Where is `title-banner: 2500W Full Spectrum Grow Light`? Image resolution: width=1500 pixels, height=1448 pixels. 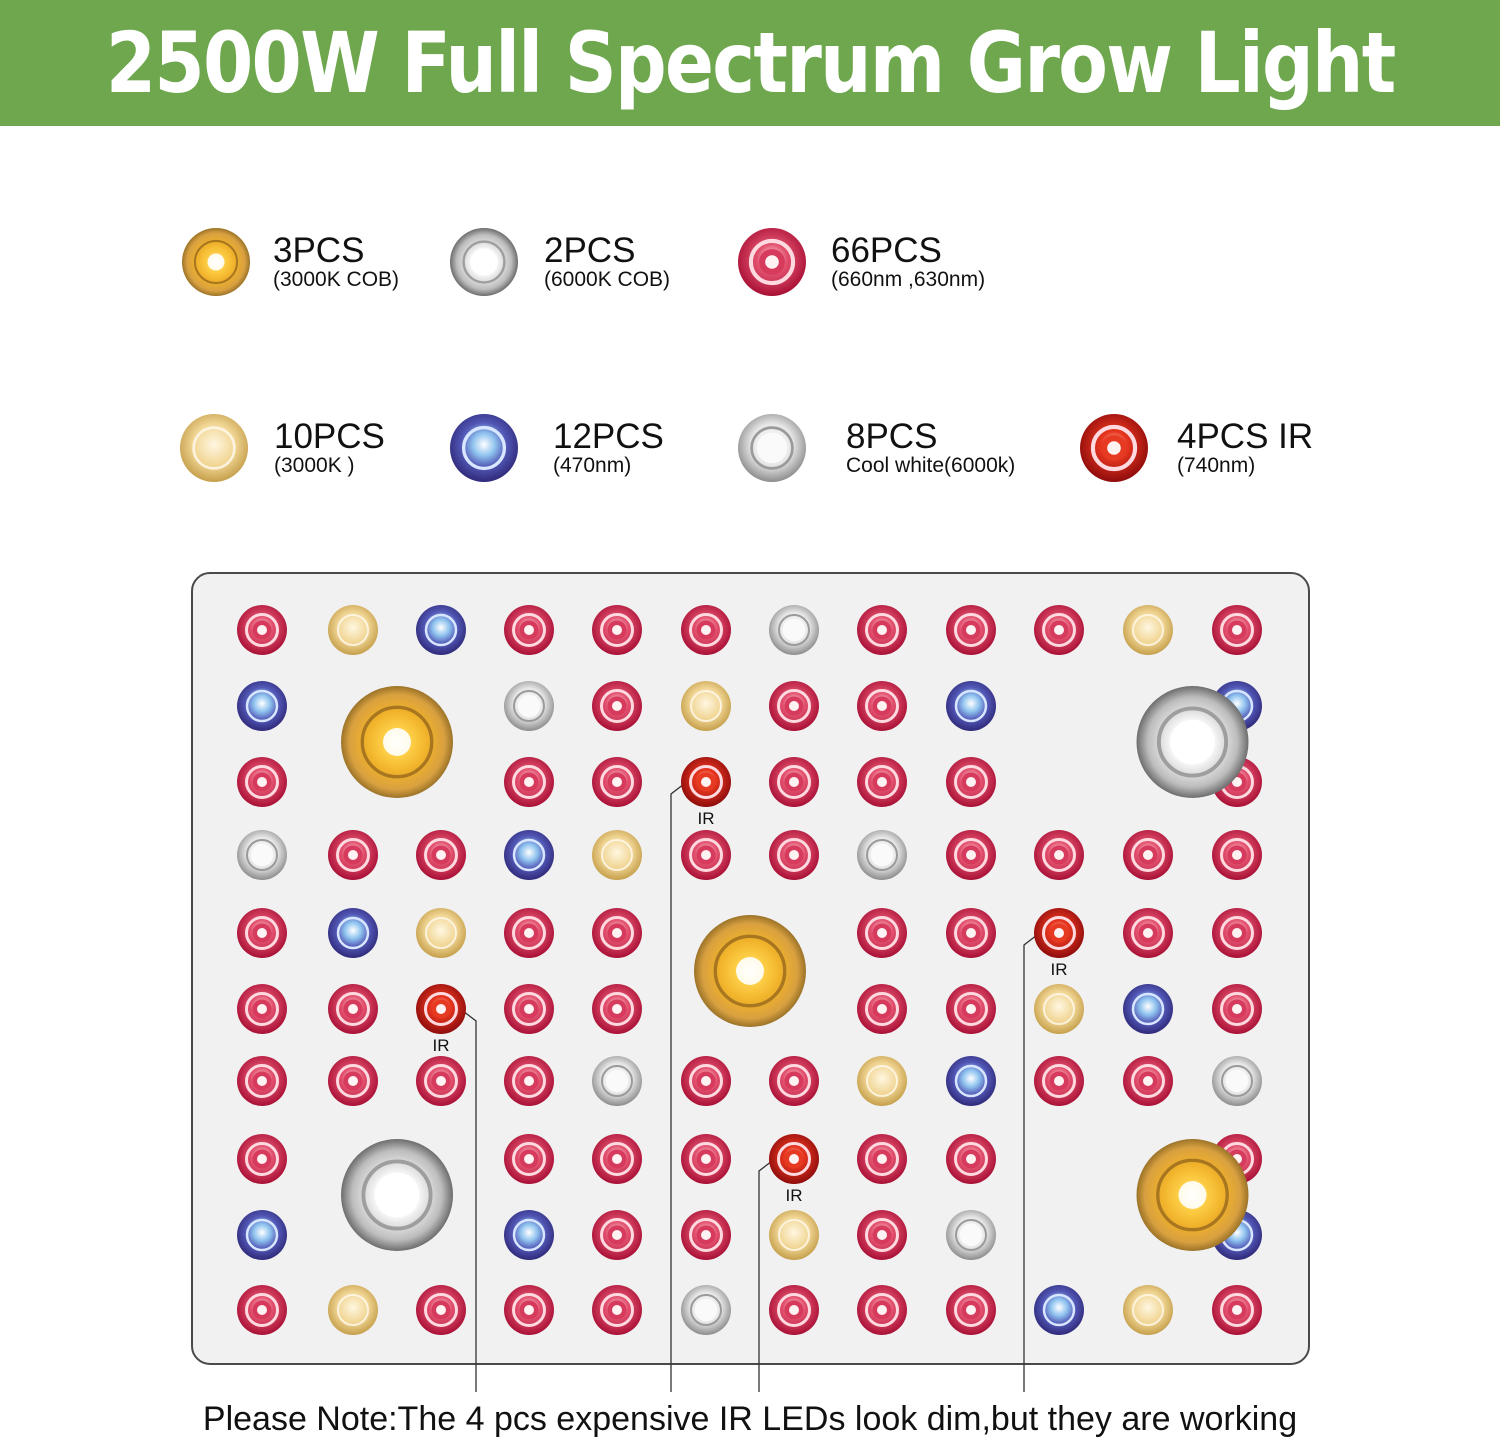 title-banner: 2500W Full Spectrum Grow Light is located at coordinates (750, 63).